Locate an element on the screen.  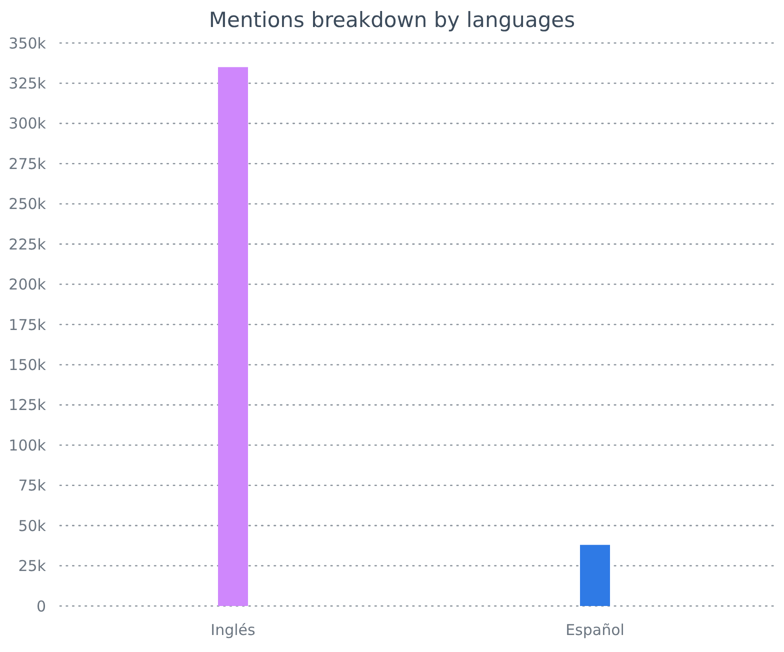
y-tick-label: 50k is located at coordinates (32, 525).